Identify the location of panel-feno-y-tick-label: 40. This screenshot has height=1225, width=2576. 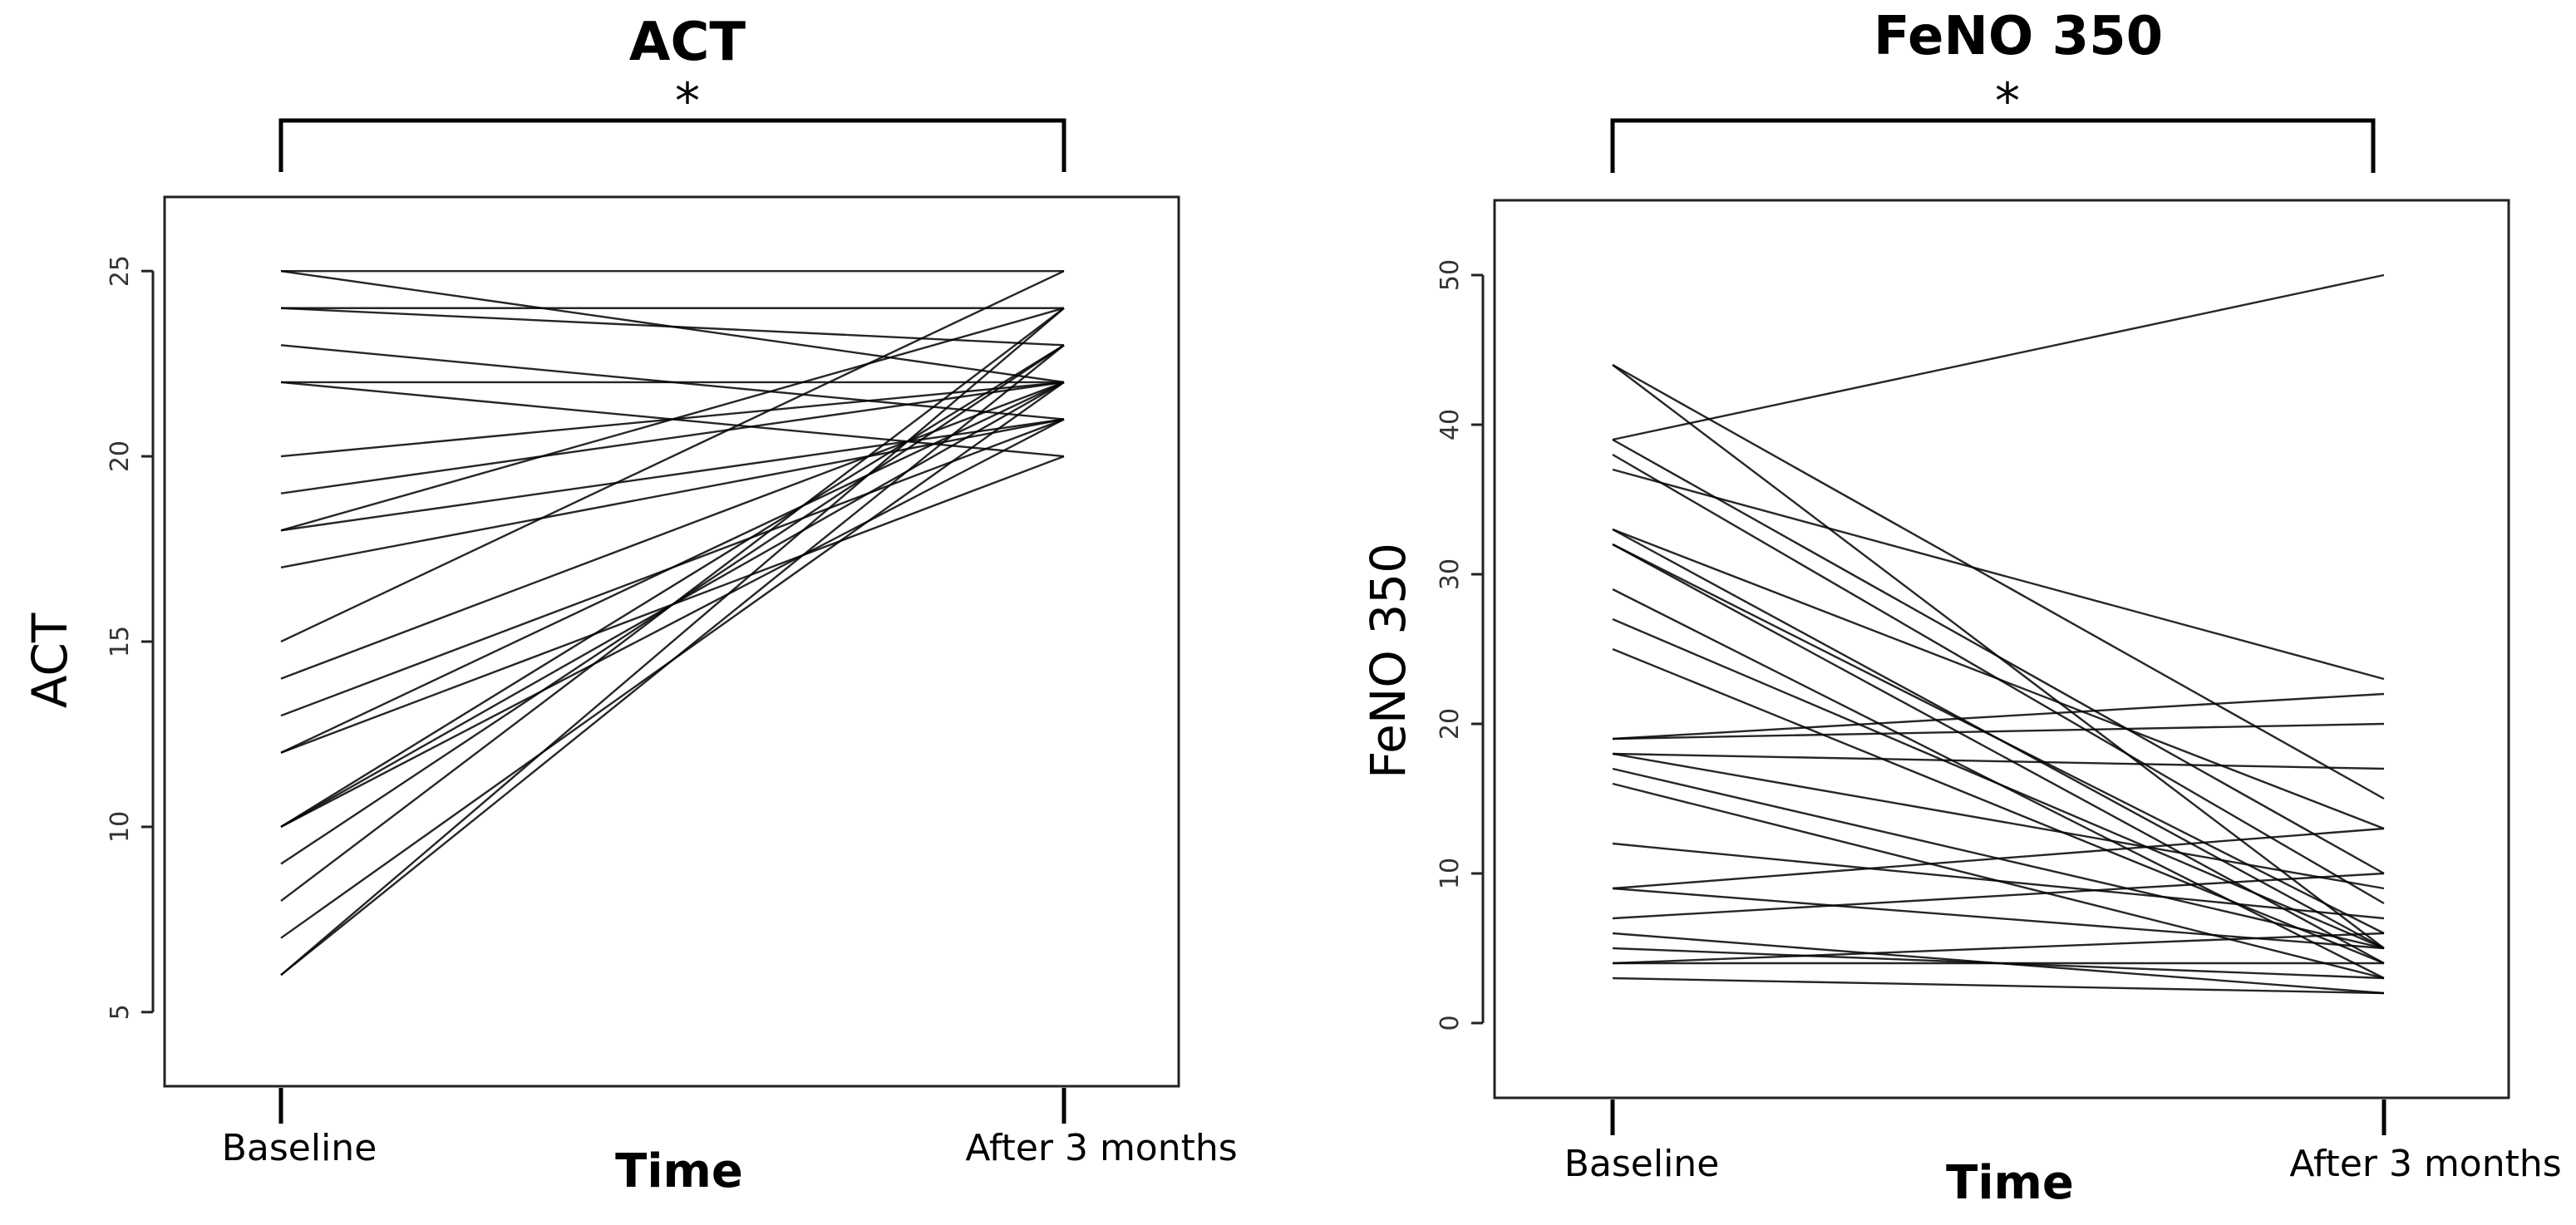
(1450, 425).